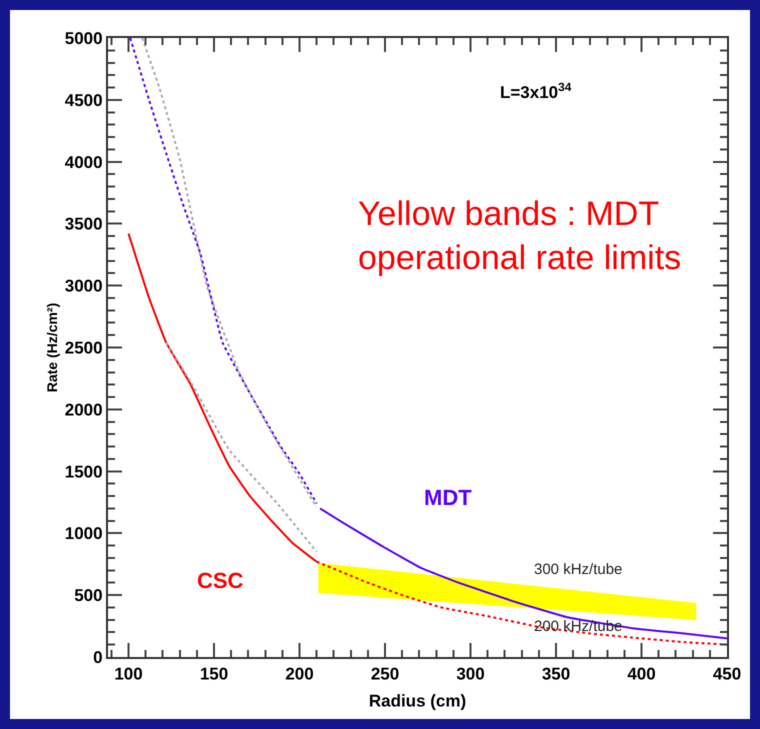 The width and height of the screenshot is (760, 729). I want to click on annotation: Yellow bands : MDT operational rate limits, so click(520, 236).